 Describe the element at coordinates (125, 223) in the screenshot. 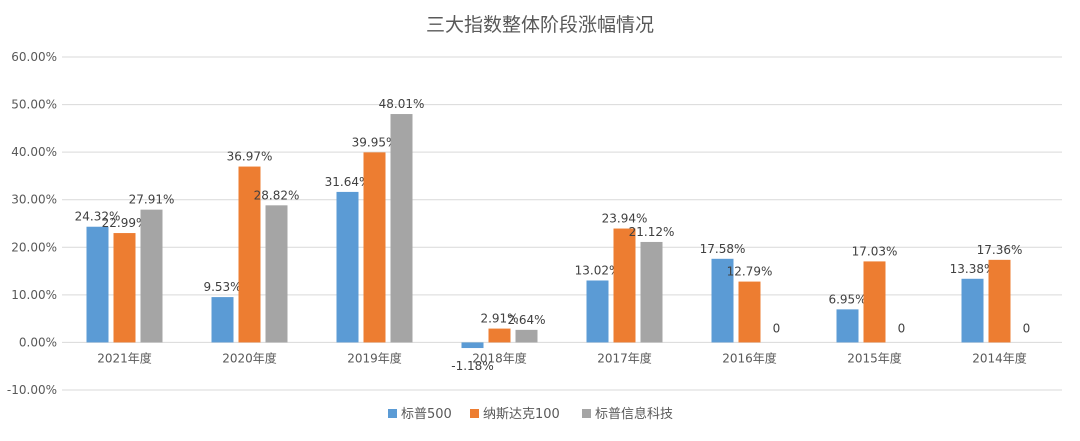

I see `data-label: 22.99%` at that location.